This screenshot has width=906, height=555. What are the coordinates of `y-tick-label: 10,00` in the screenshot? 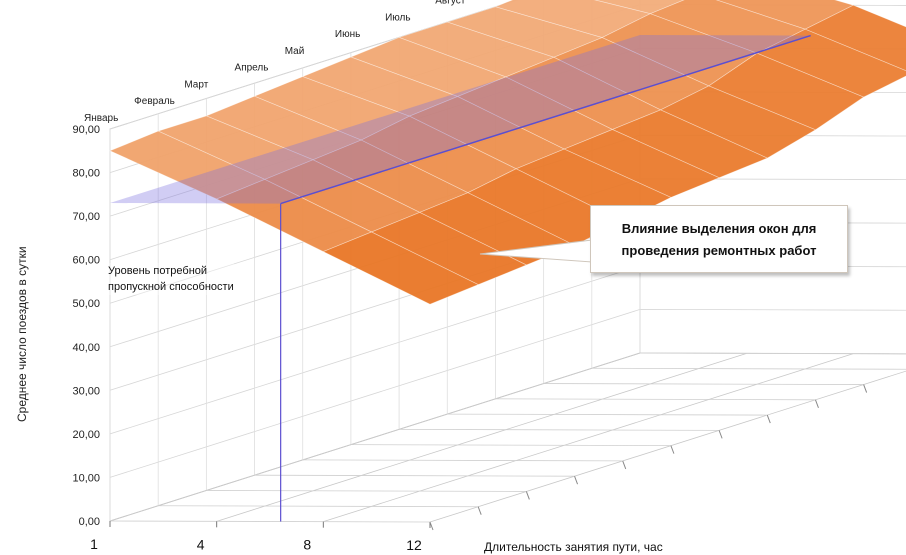 It's located at (86, 478).